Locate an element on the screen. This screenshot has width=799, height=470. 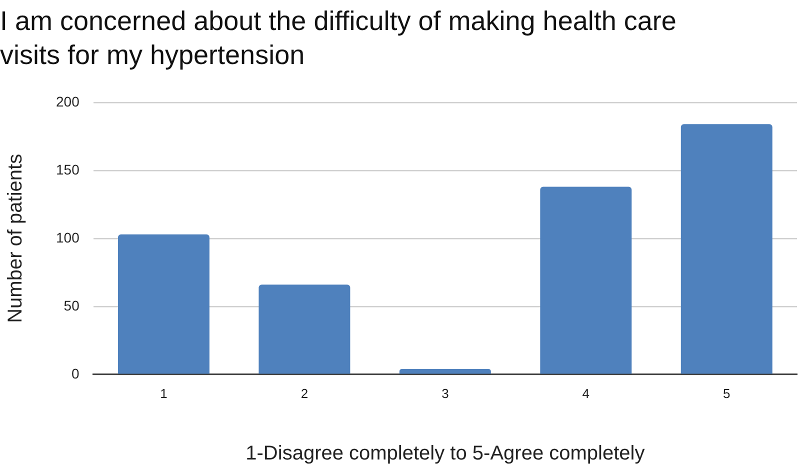
y-tick-label: 150 is located at coordinates (68, 169).